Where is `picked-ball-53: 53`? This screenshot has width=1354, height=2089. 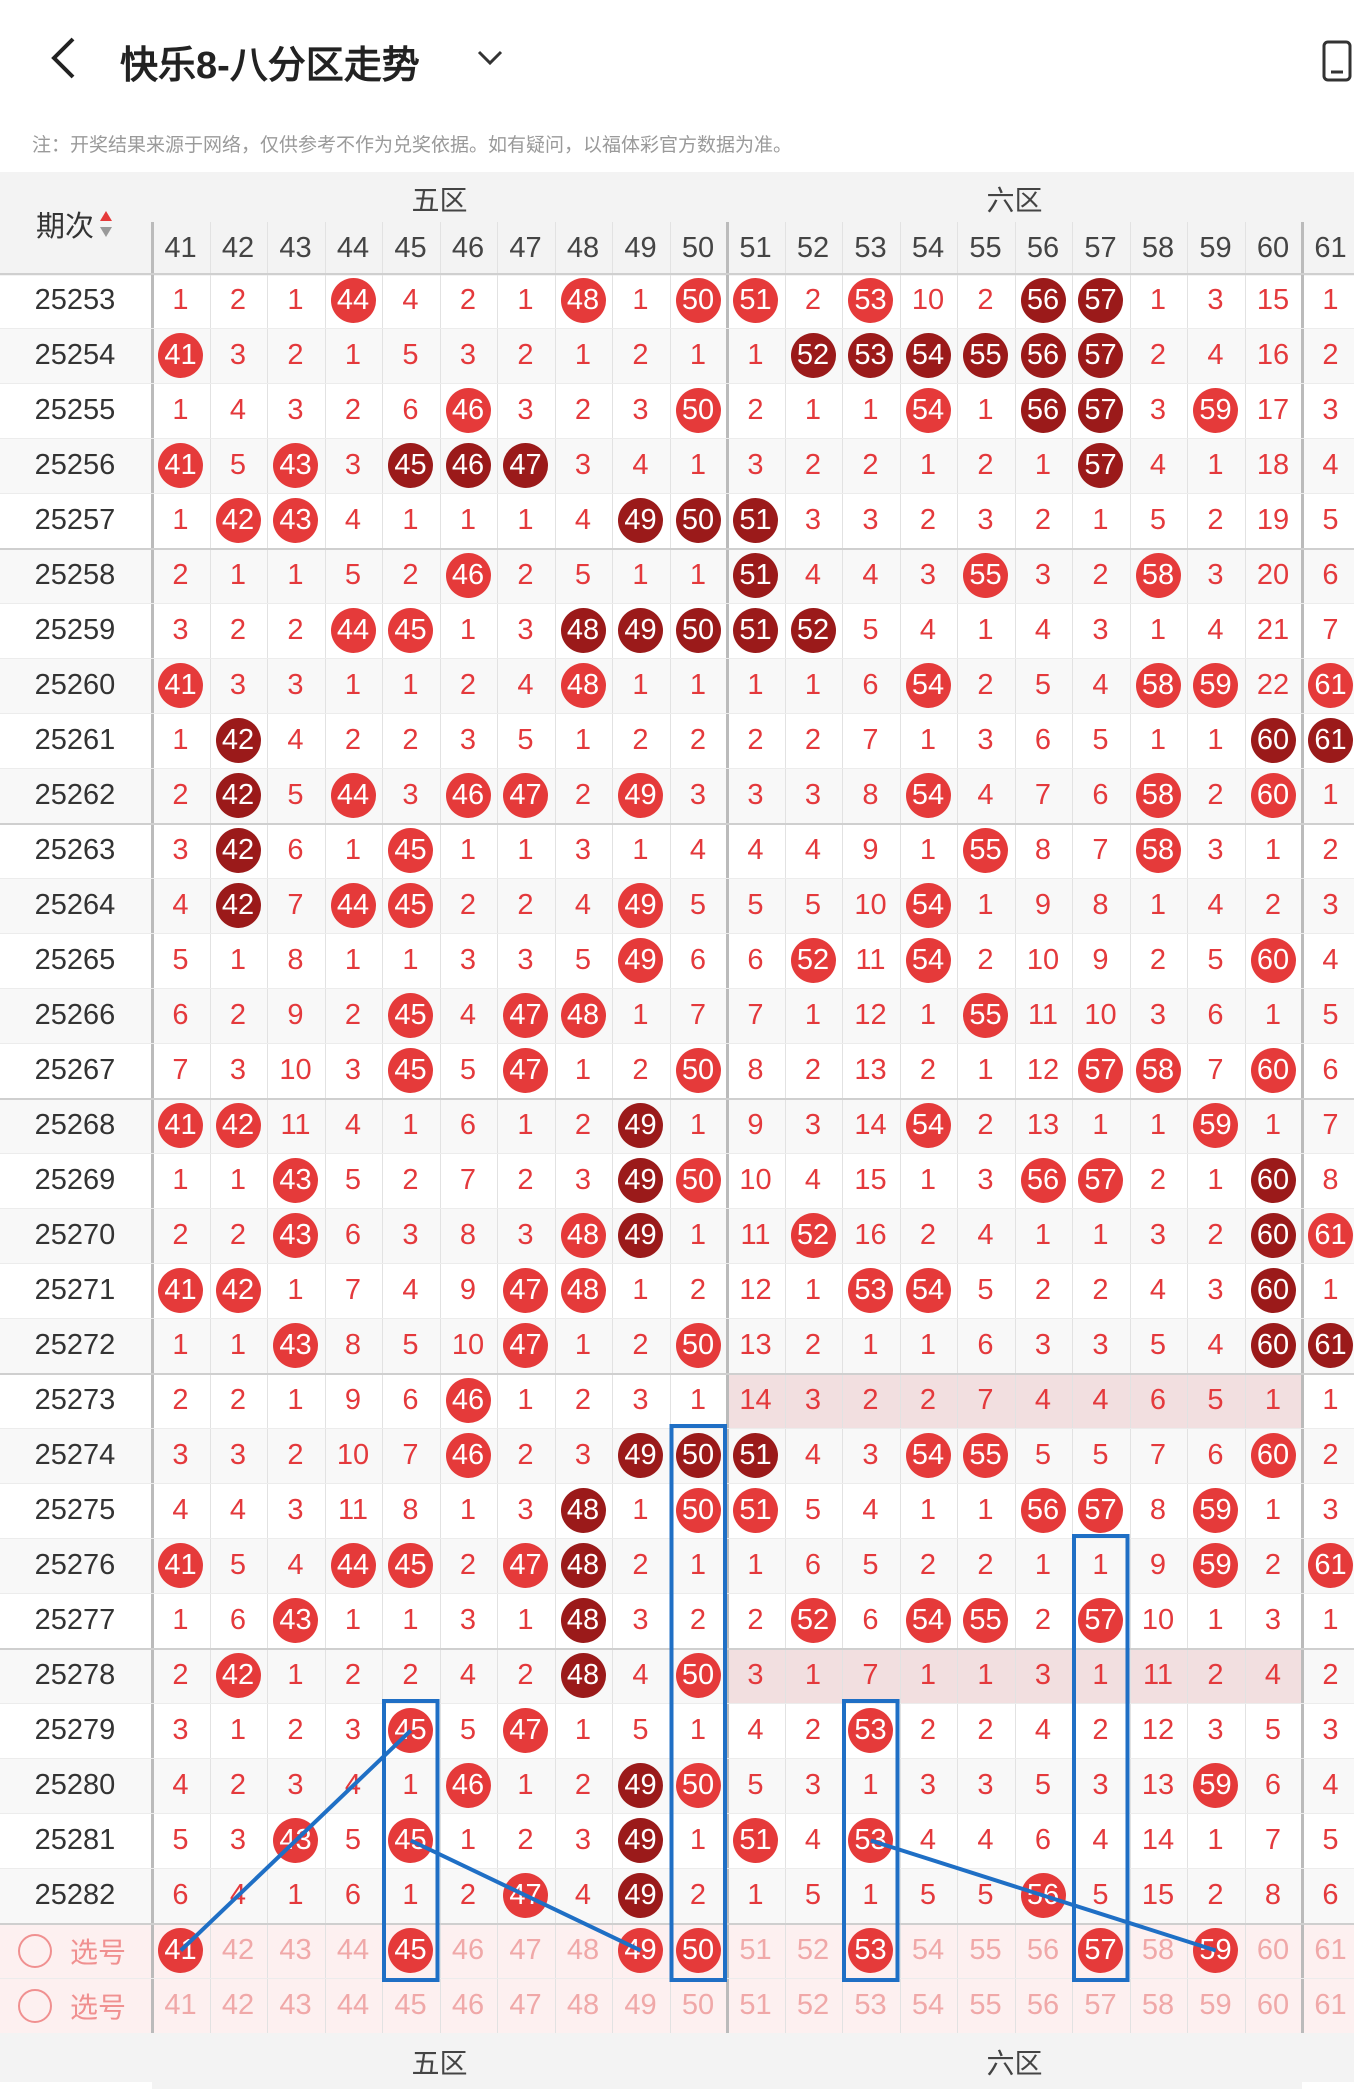 picked-ball-53: 53 is located at coordinates (870, 1950).